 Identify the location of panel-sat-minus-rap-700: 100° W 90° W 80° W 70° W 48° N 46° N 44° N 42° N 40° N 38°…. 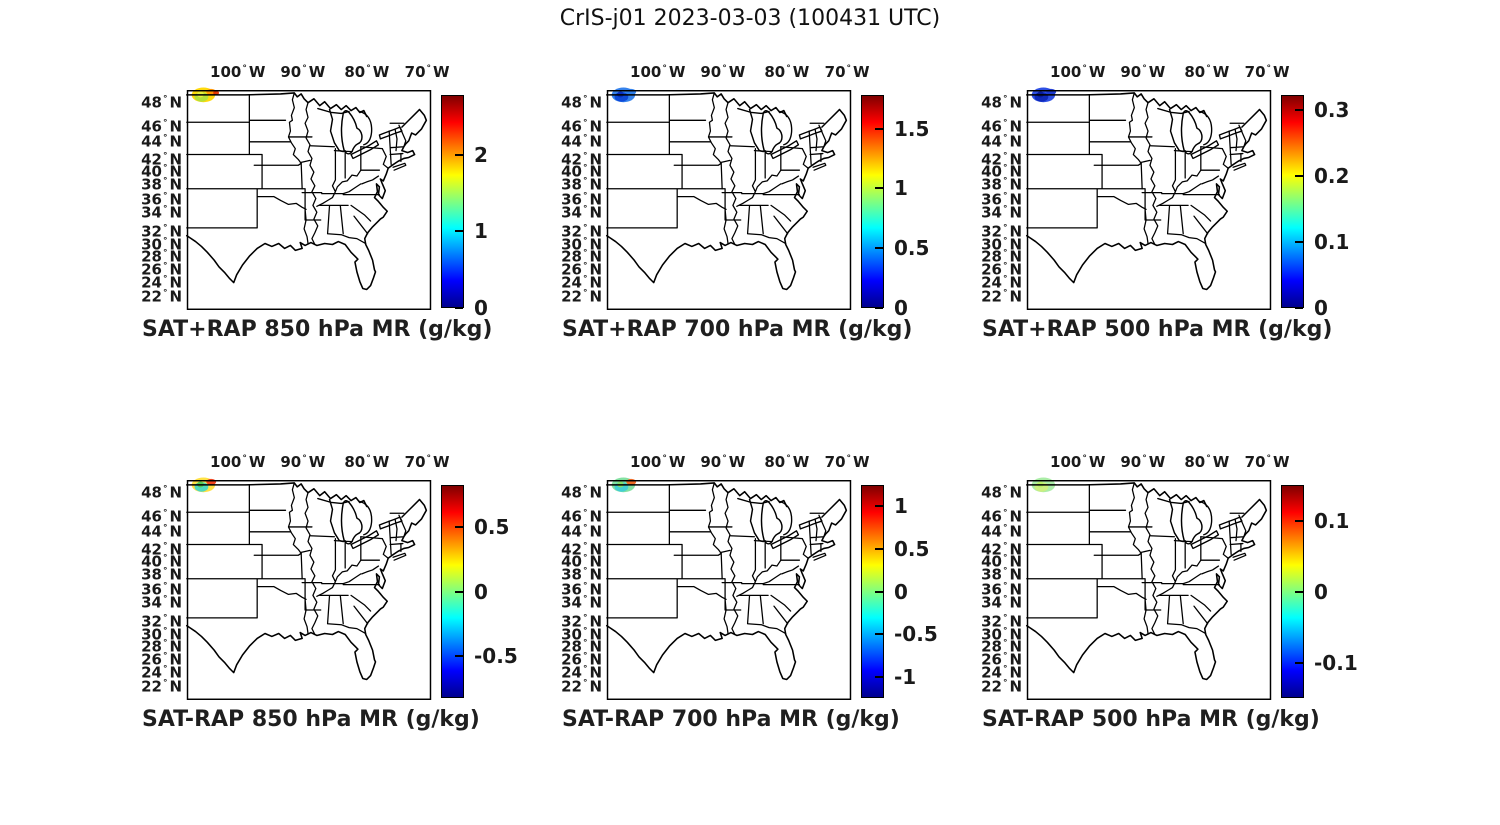
(749, 595).